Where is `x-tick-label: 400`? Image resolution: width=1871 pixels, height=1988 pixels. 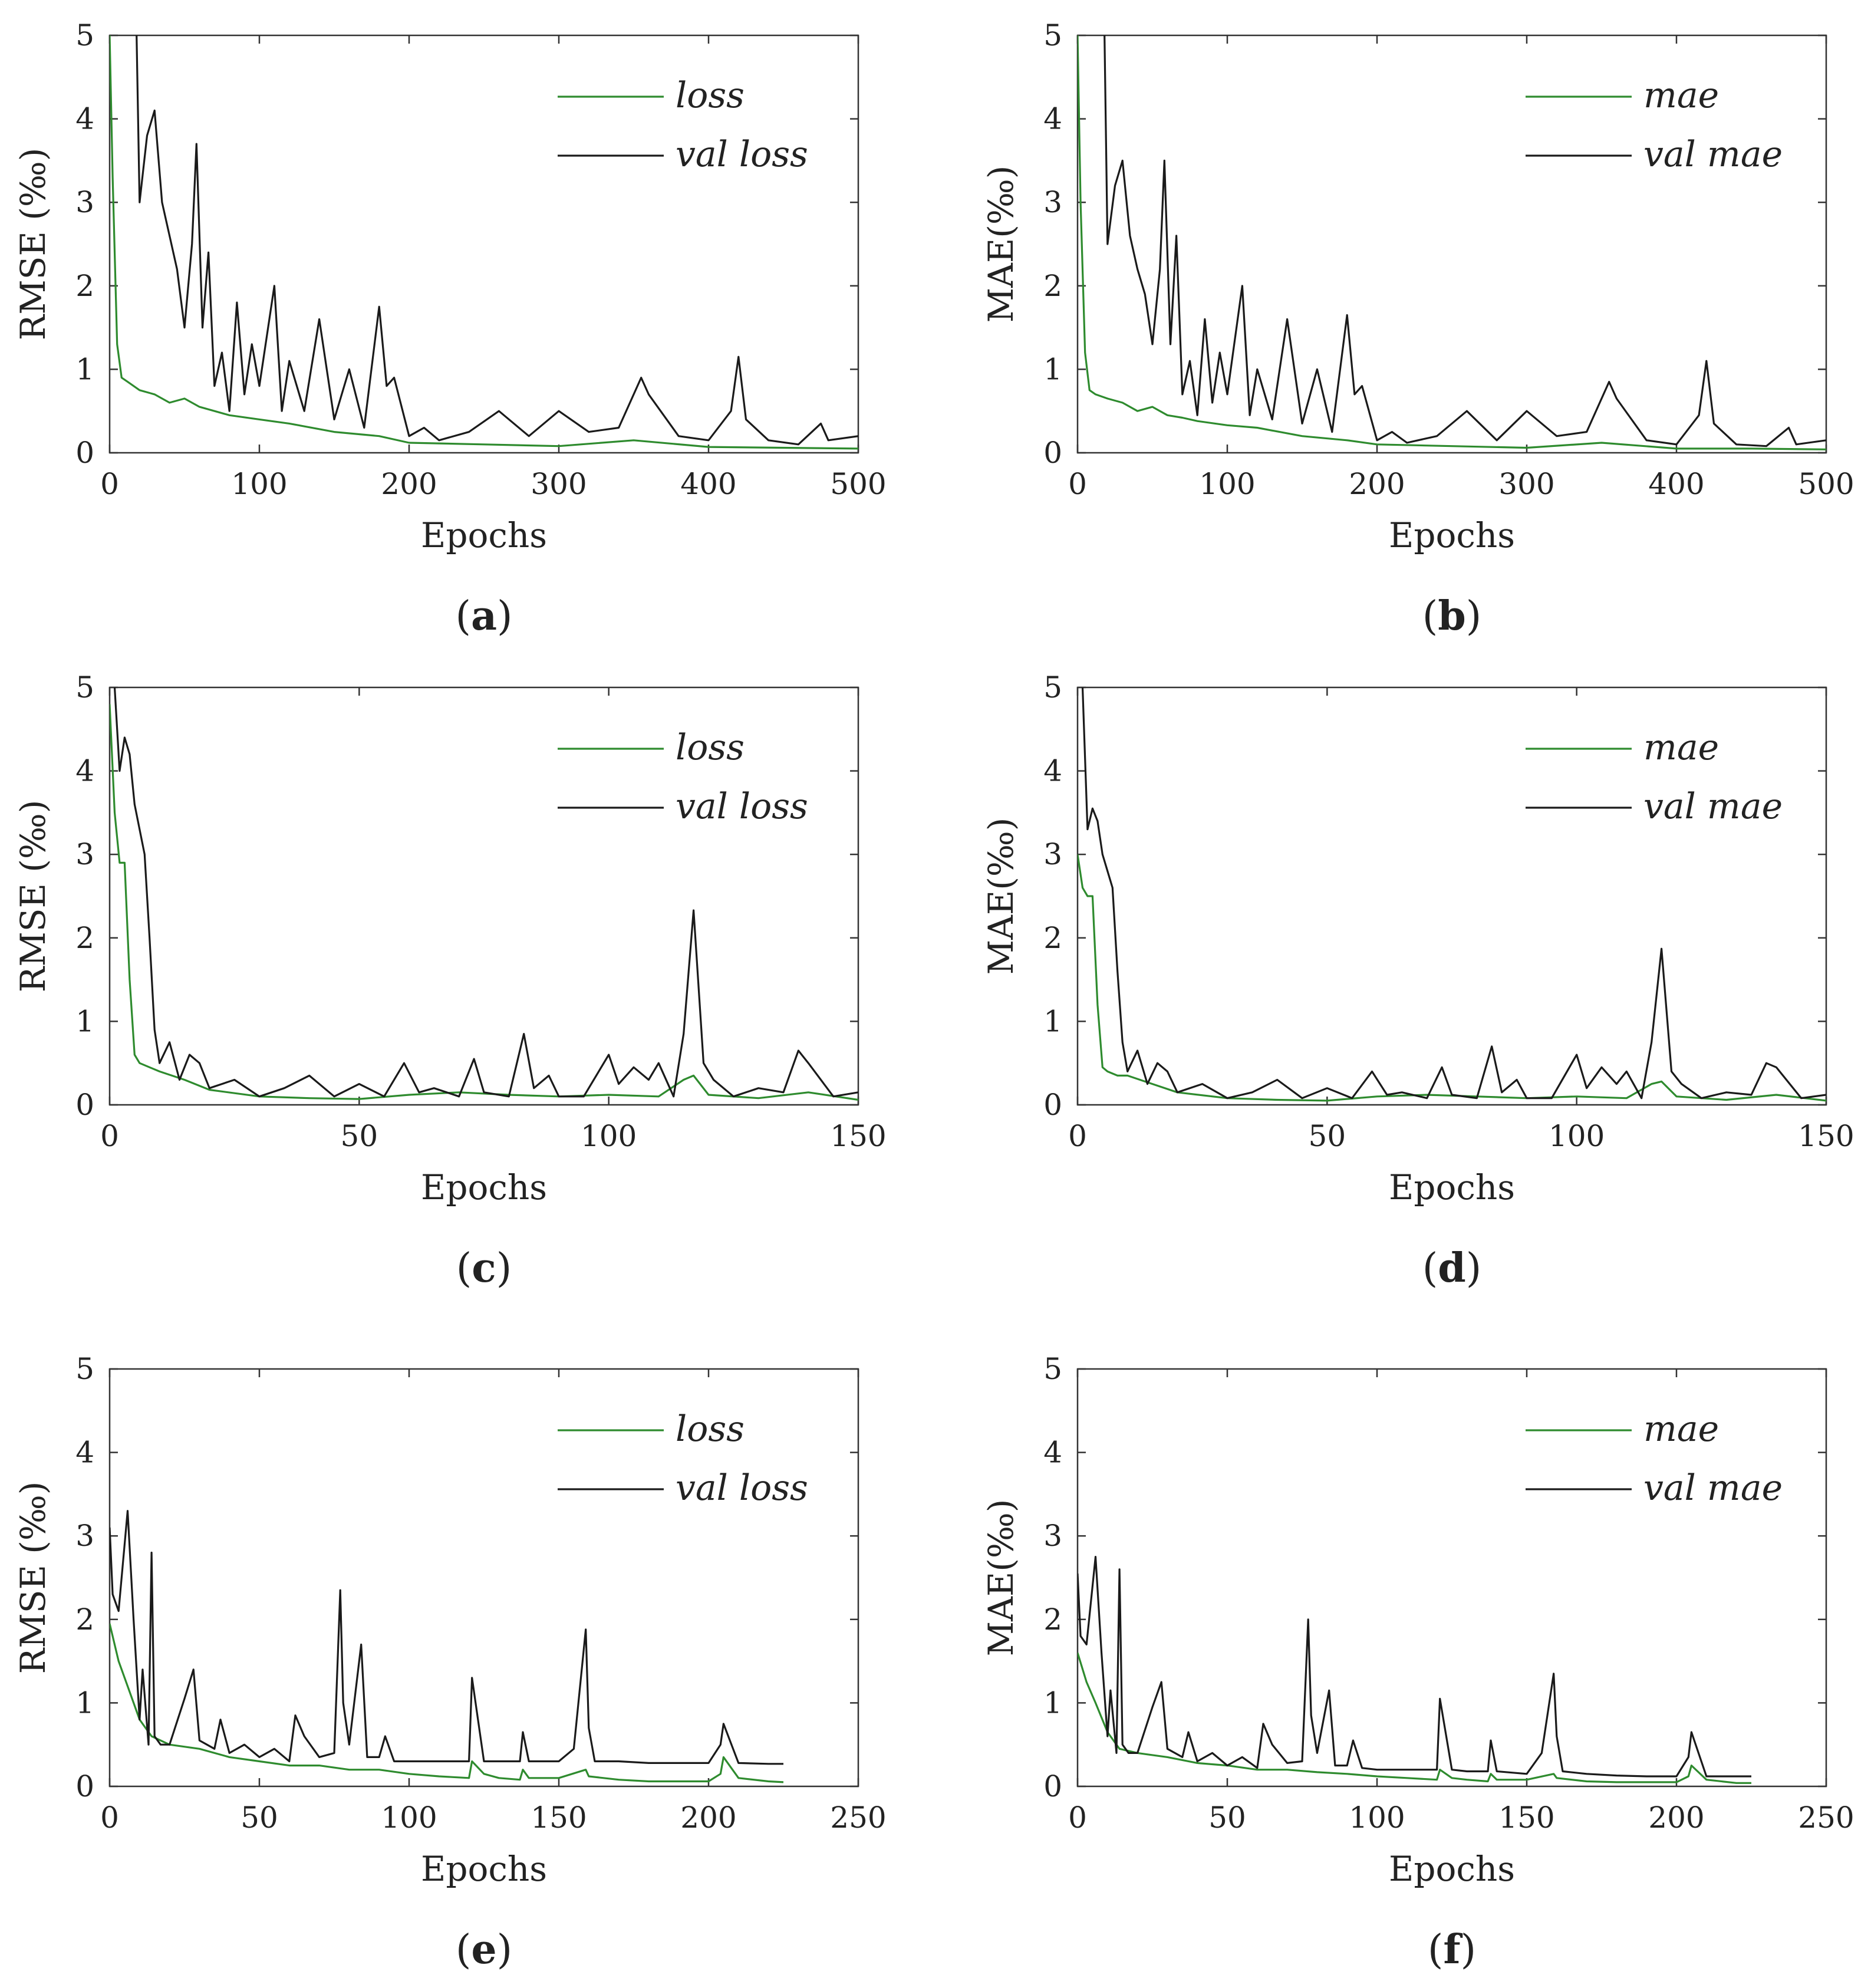 x-tick-label: 400 is located at coordinates (1676, 484).